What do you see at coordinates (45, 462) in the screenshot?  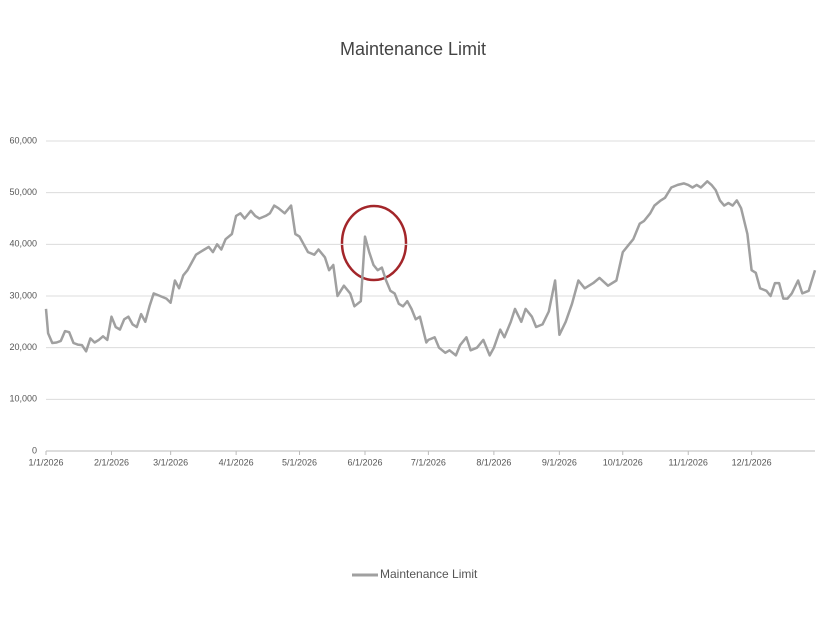 I see `x-tick-label: 1/1/2026` at bounding box center [45, 462].